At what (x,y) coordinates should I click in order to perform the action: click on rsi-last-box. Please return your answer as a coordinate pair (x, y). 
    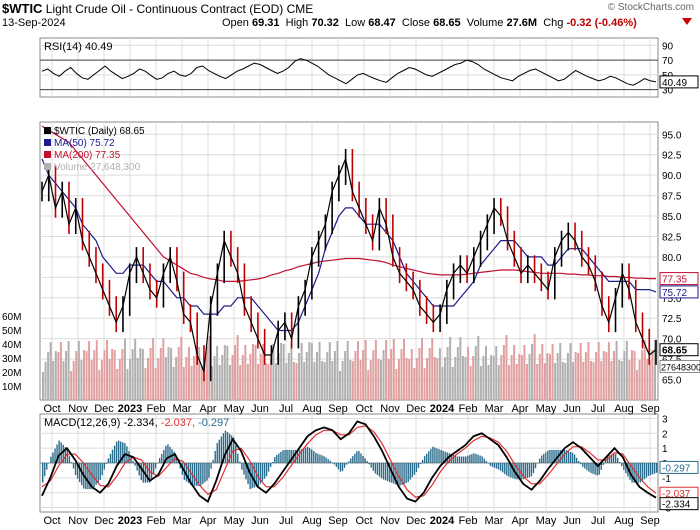
    Looking at the image, I should click on (679, 82).